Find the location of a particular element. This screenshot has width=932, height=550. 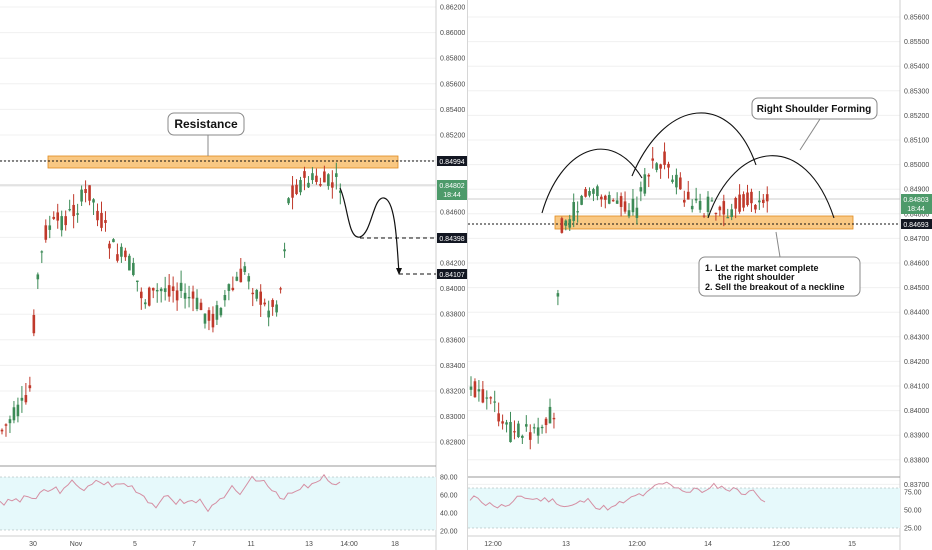

time-axis-label: 30 is located at coordinates (33, 544).